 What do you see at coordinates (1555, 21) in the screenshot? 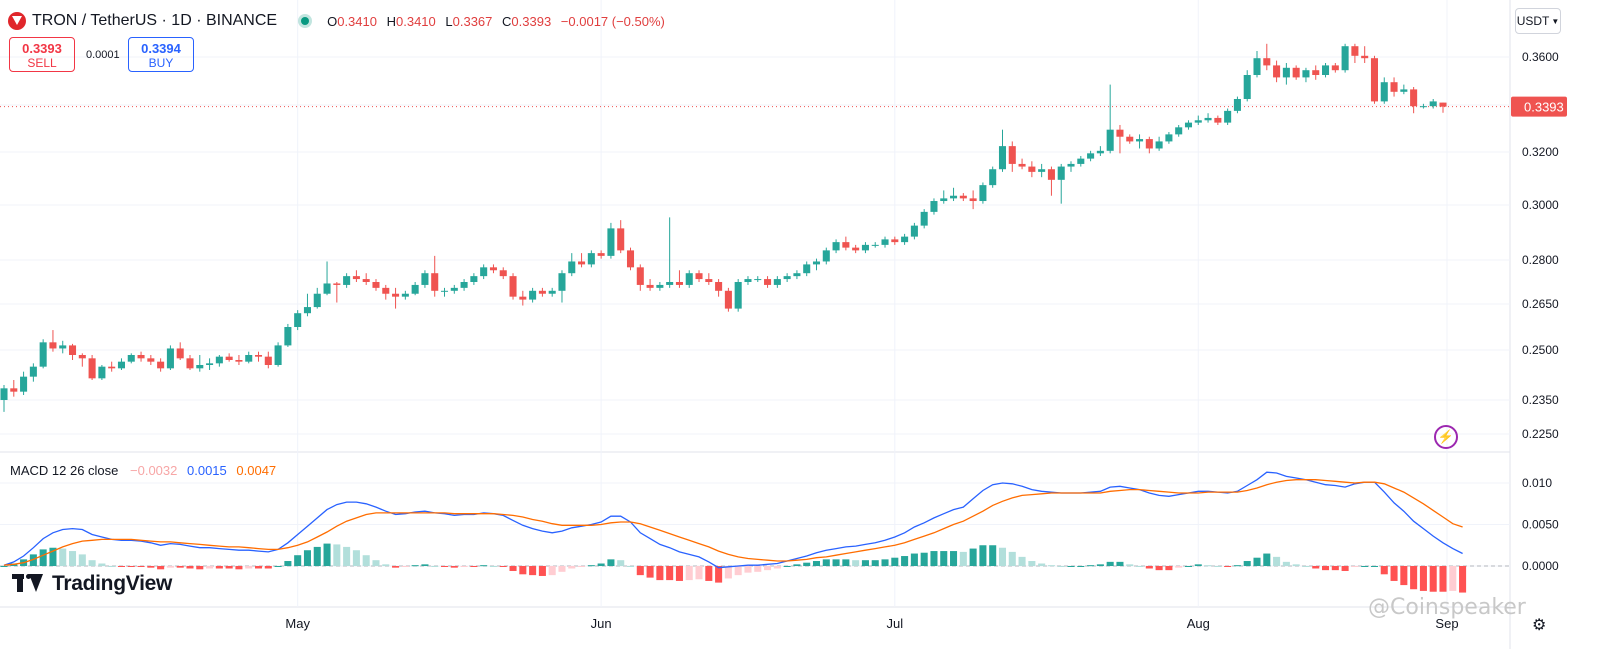
I see `chevron-down-icon: ▼` at bounding box center [1555, 21].